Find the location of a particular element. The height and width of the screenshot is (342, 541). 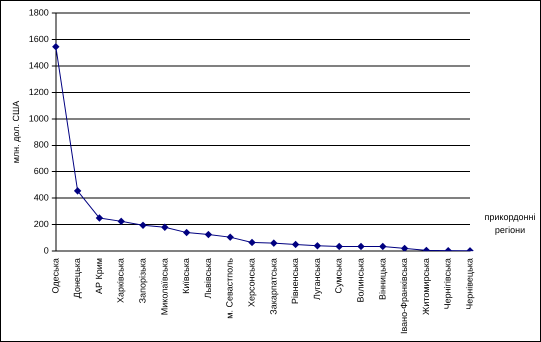

x-tick-label: Чернівецька is located at coordinates (469, 284).